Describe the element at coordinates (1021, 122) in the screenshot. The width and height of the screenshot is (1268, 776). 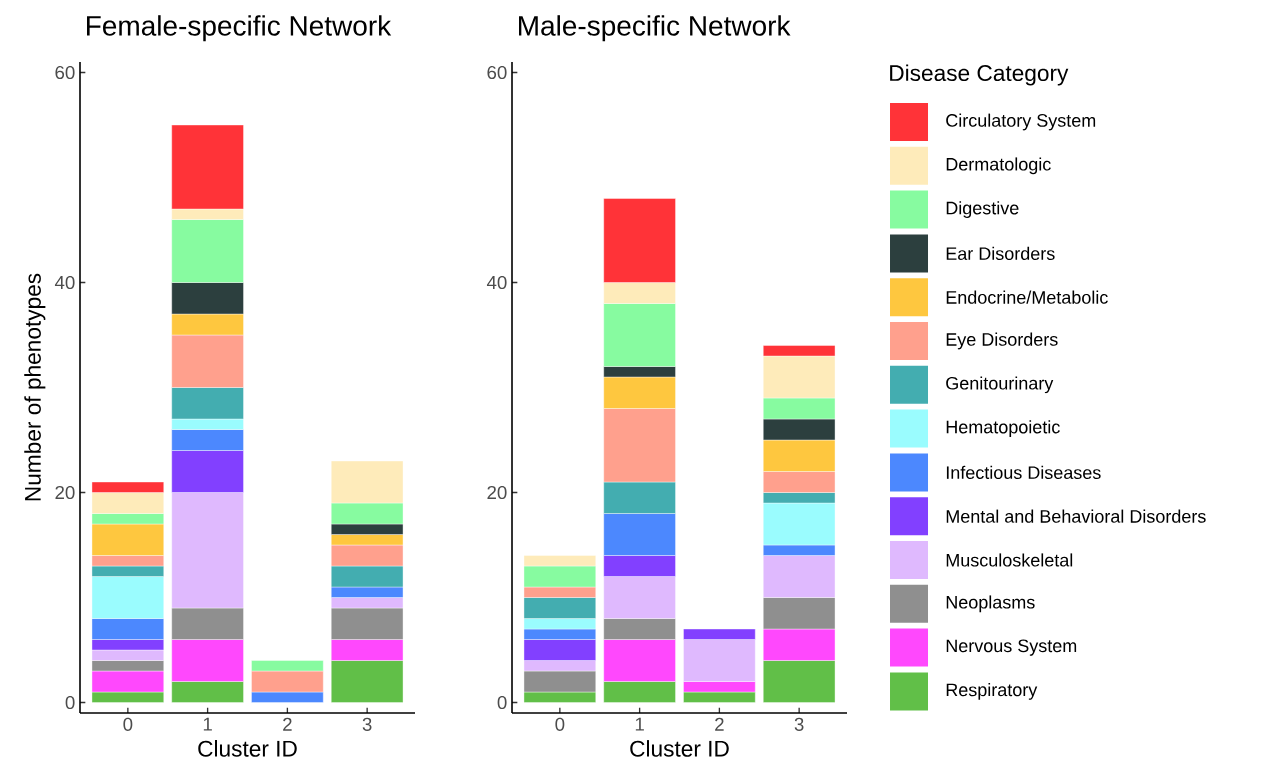
I see `legend-label: Circulatory System` at that location.